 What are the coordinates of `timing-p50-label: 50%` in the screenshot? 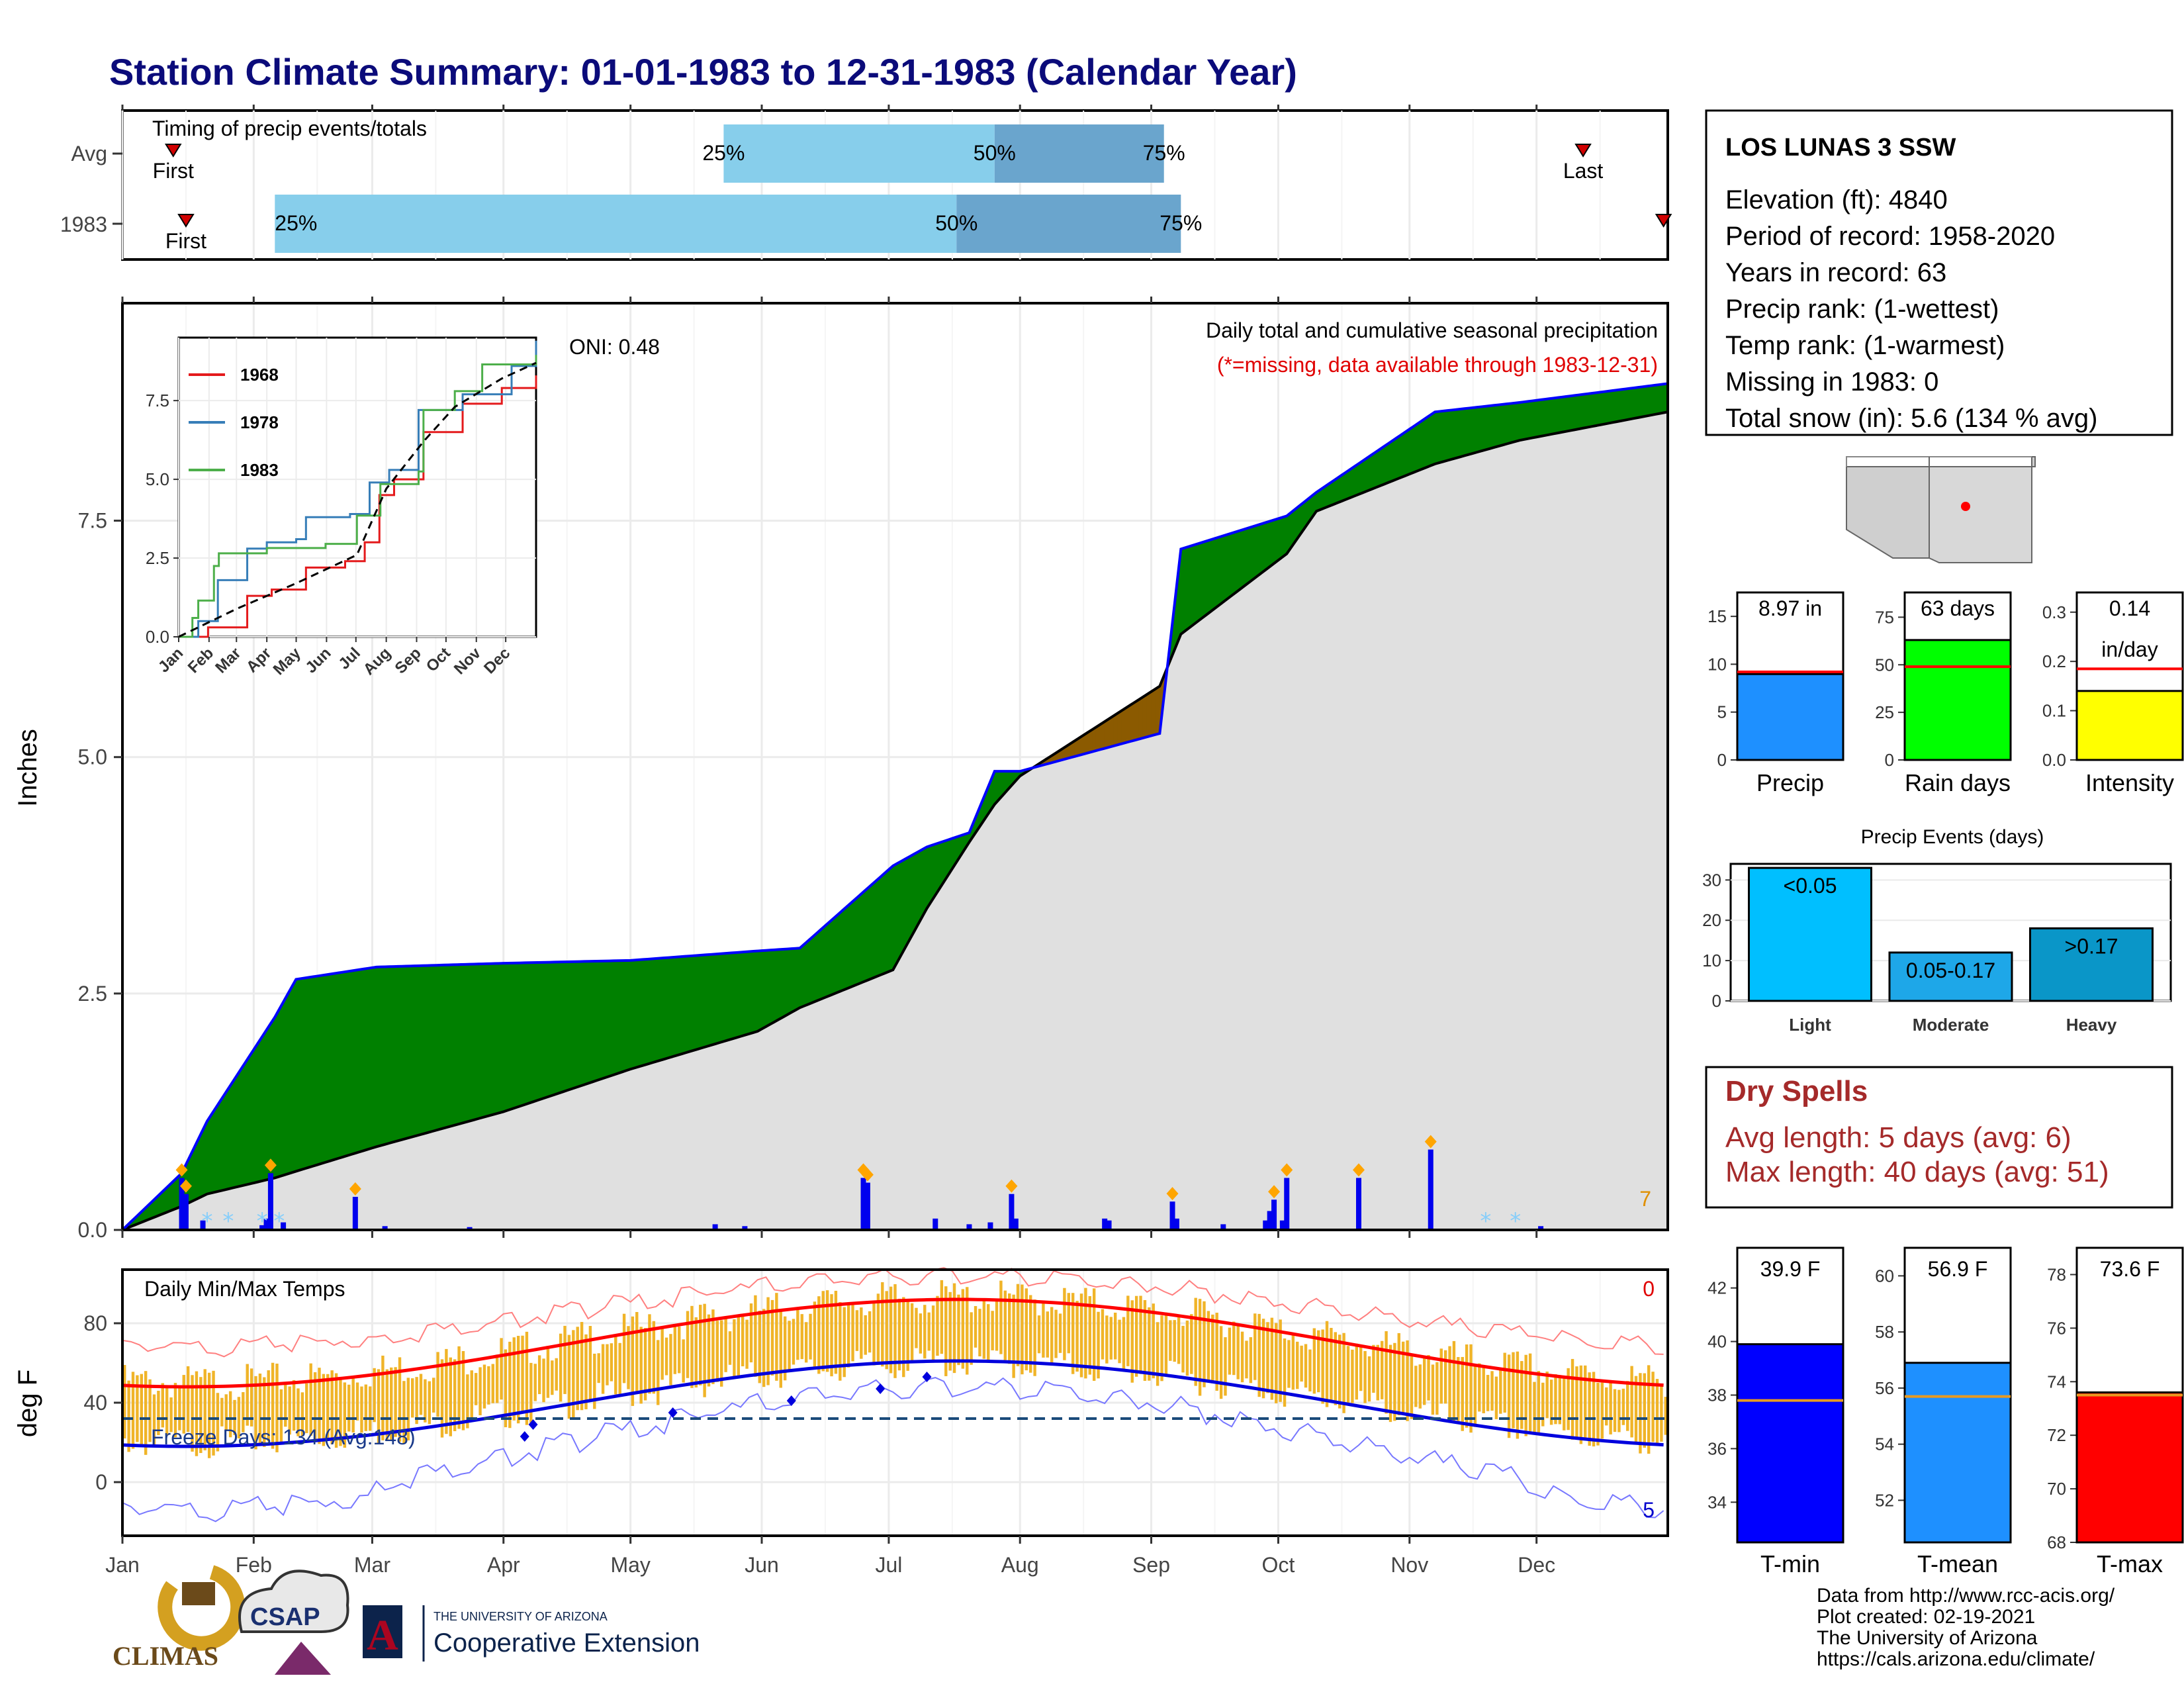 It's located at (995, 153).